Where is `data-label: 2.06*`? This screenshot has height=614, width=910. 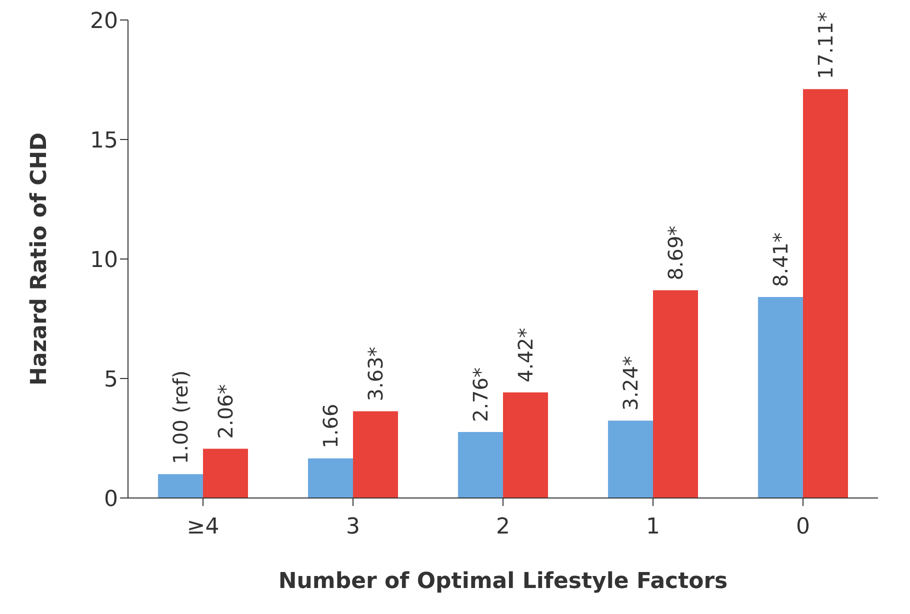
data-label: 2.06* is located at coordinates (226, 411).